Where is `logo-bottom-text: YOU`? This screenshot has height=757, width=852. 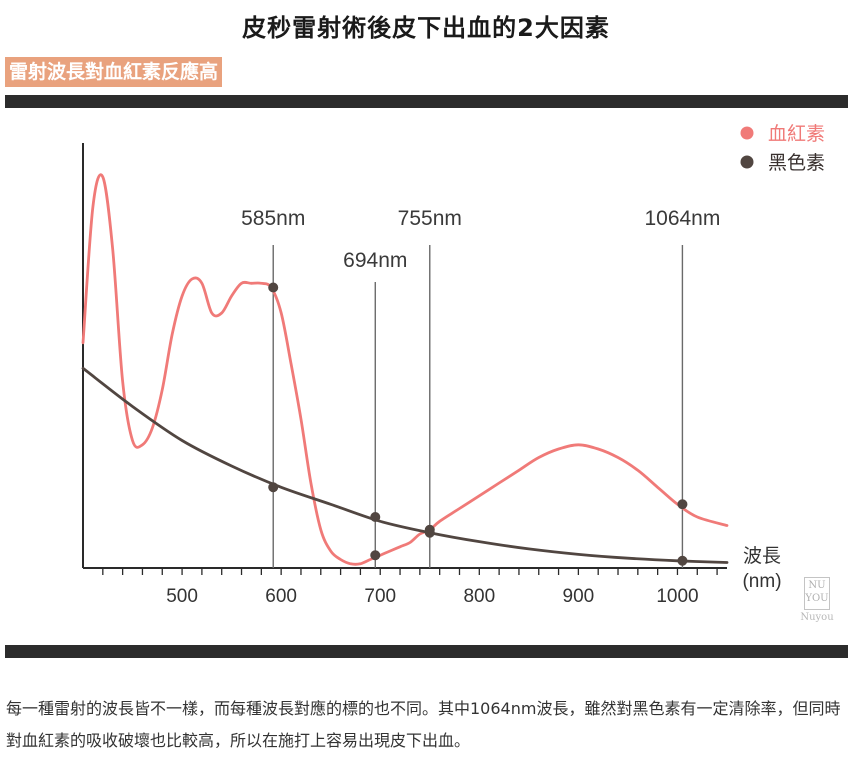 logo-bottom-text: YOU is located at coordinates (817, 598).